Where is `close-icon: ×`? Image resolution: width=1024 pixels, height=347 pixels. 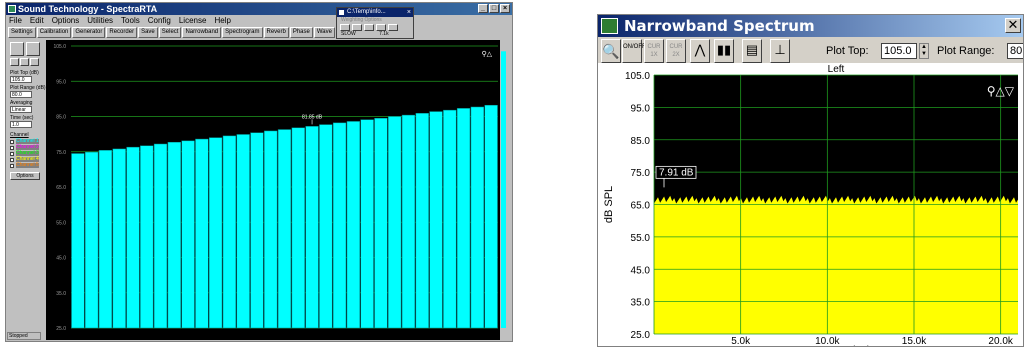 close-icon: × is located at coordinates (505, 8).